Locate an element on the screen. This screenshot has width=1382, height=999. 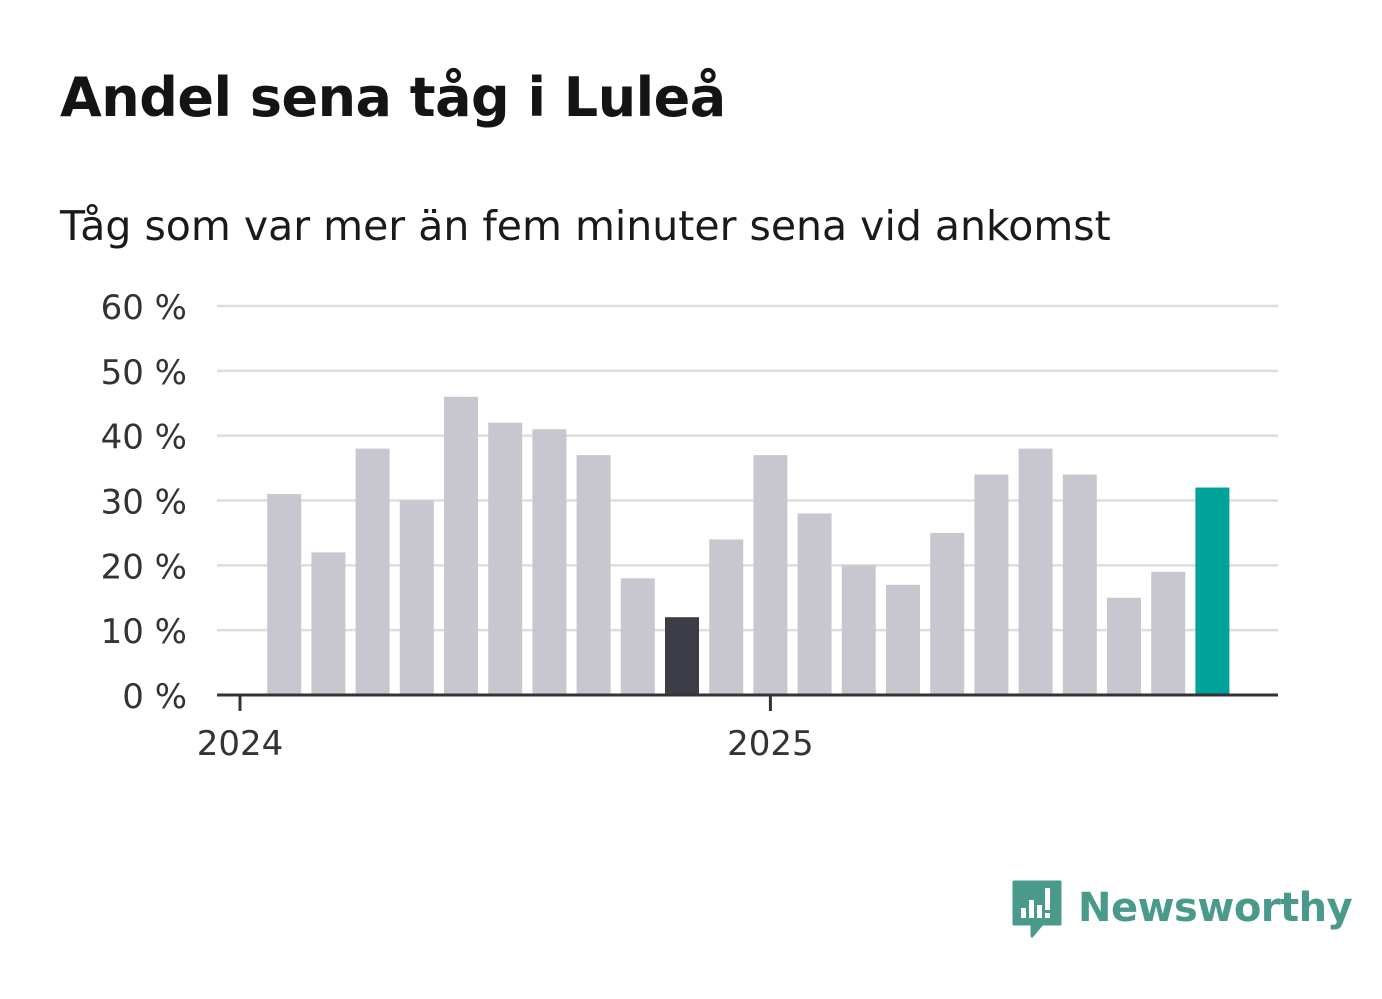
y-tick-label: 40 % is located at coordinates (144, 438).